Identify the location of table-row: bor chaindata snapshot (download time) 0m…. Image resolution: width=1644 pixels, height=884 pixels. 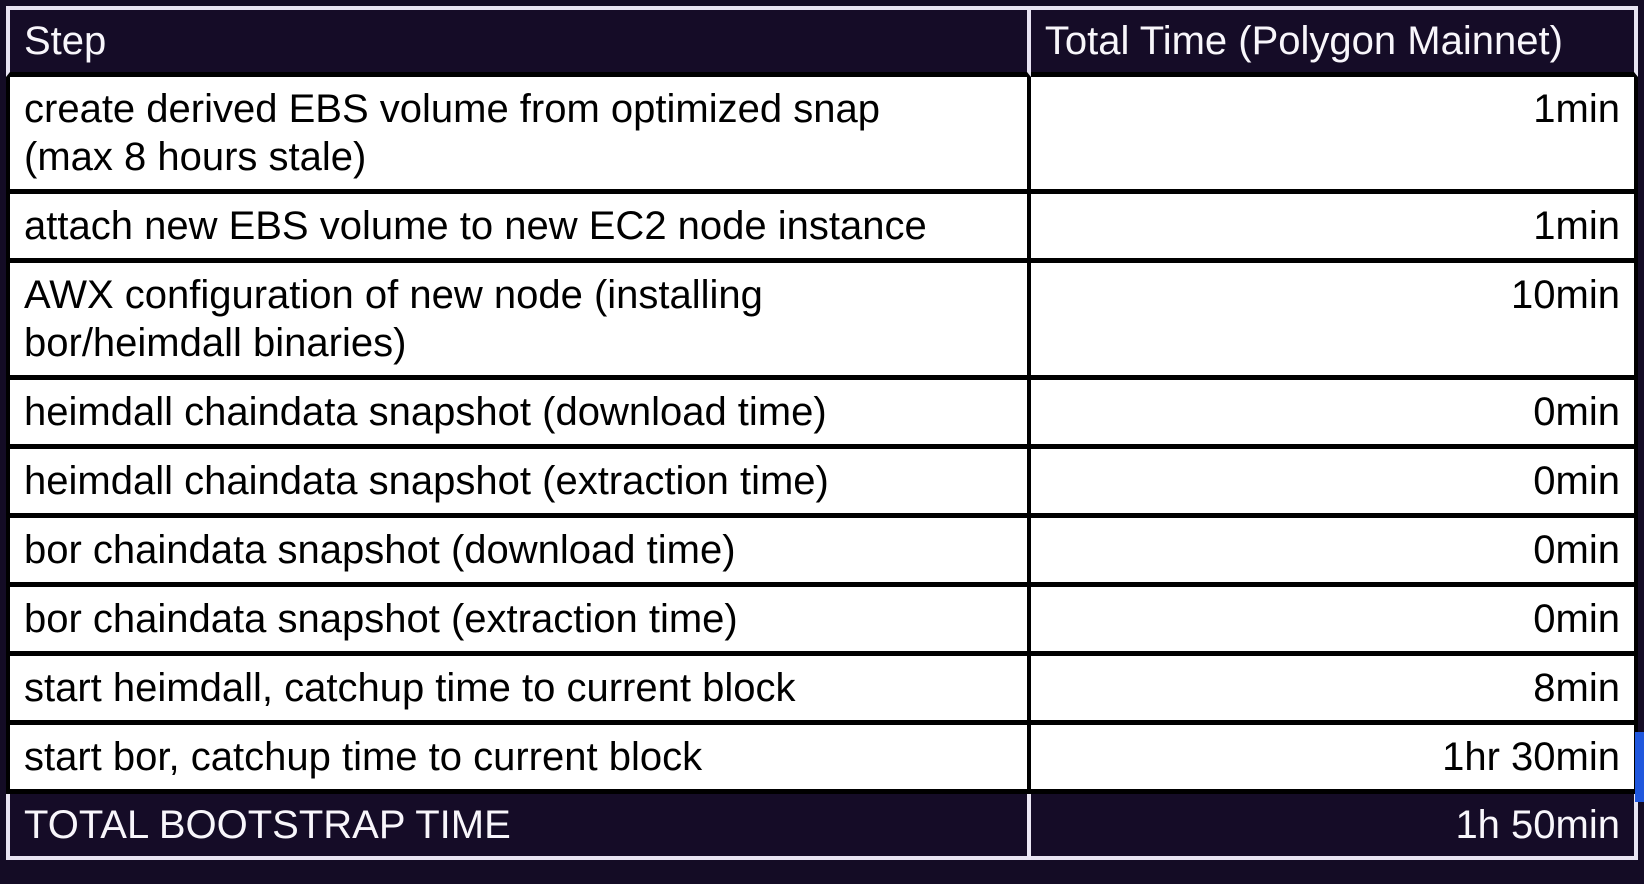
(822, 552).